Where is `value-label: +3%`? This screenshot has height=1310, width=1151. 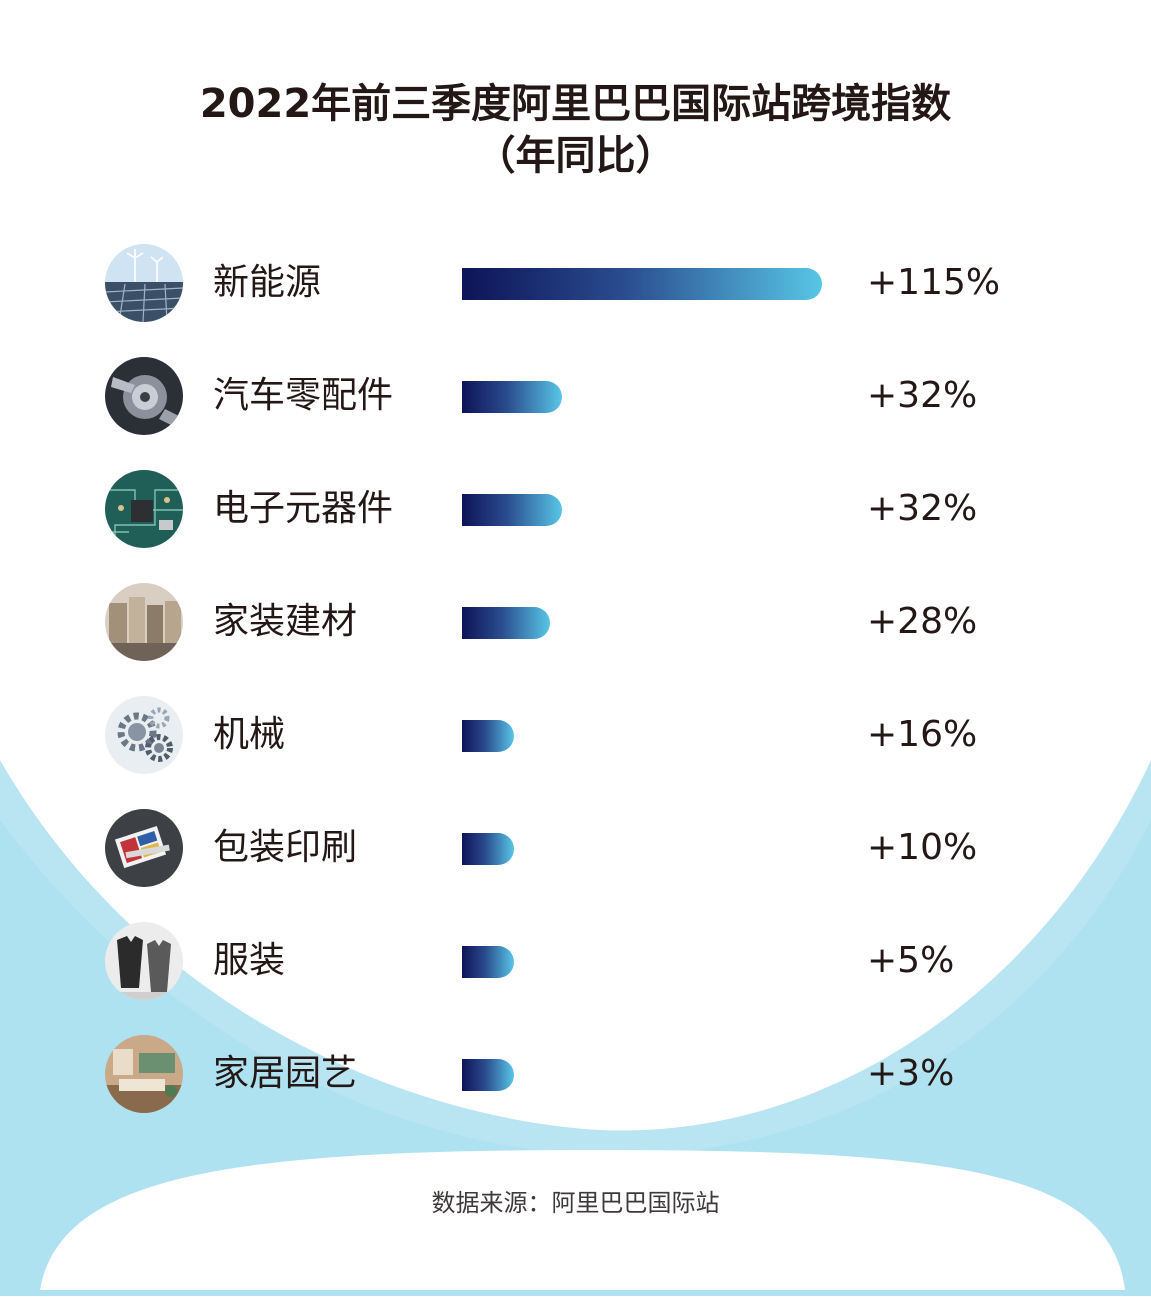 value-label: +3% is located at coordinates (911, 1073).